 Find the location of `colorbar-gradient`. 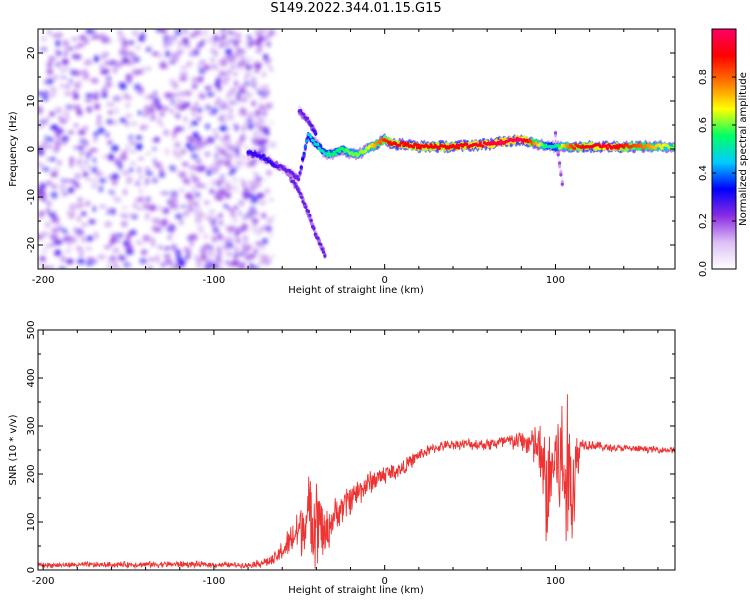

colorbar-gradient is located at coordinates (724, 149).